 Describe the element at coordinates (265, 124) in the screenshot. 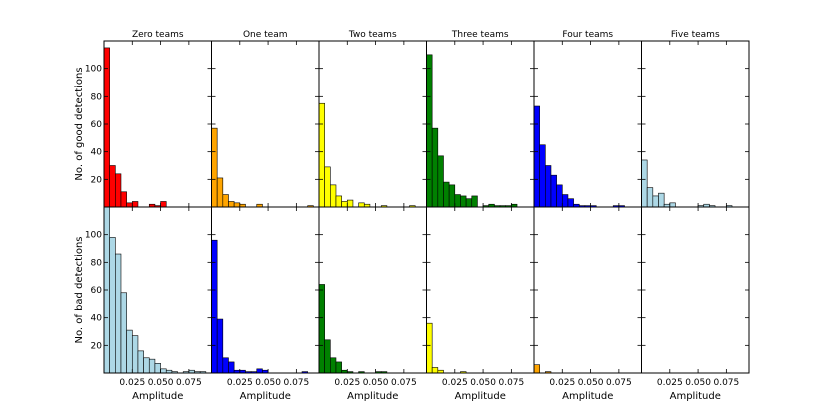

I see `panel-frame-r0-c1` at that location.